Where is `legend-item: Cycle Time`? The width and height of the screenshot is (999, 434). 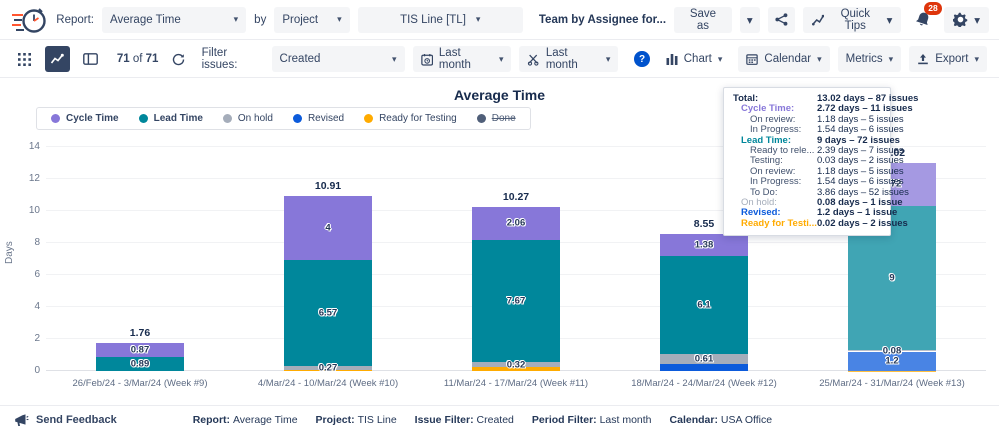 legend-item: Cycle Time is located at coordinates (85, 118).